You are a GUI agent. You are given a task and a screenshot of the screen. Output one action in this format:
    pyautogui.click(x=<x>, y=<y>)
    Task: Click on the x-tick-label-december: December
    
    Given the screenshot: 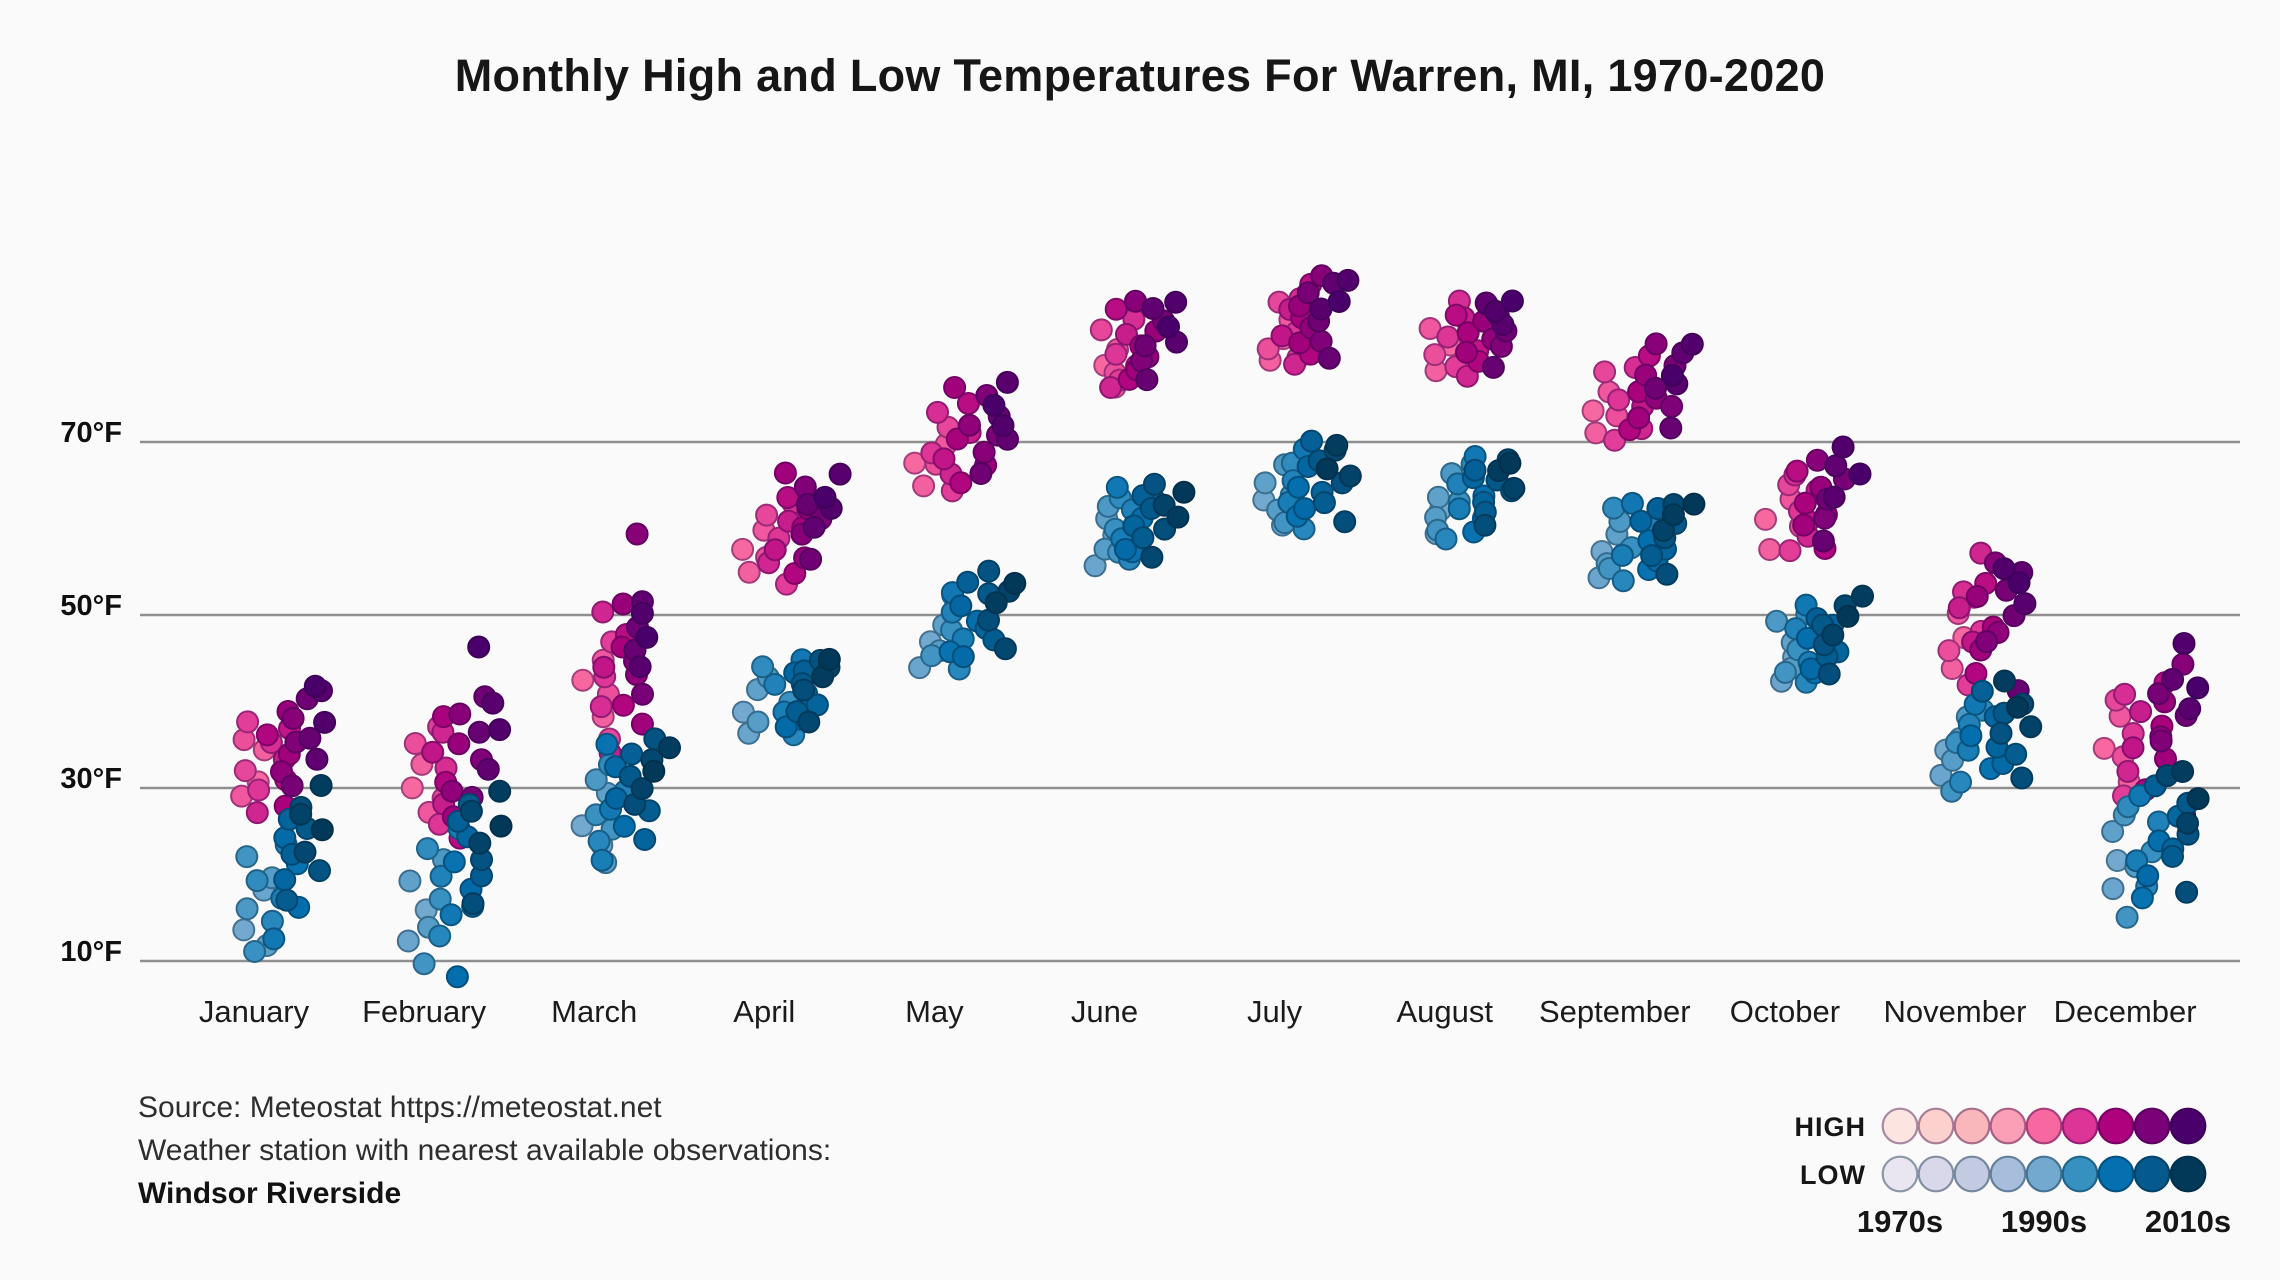 What is the action you would take?
    pyautogui.click(x=2125, y=1011)
    